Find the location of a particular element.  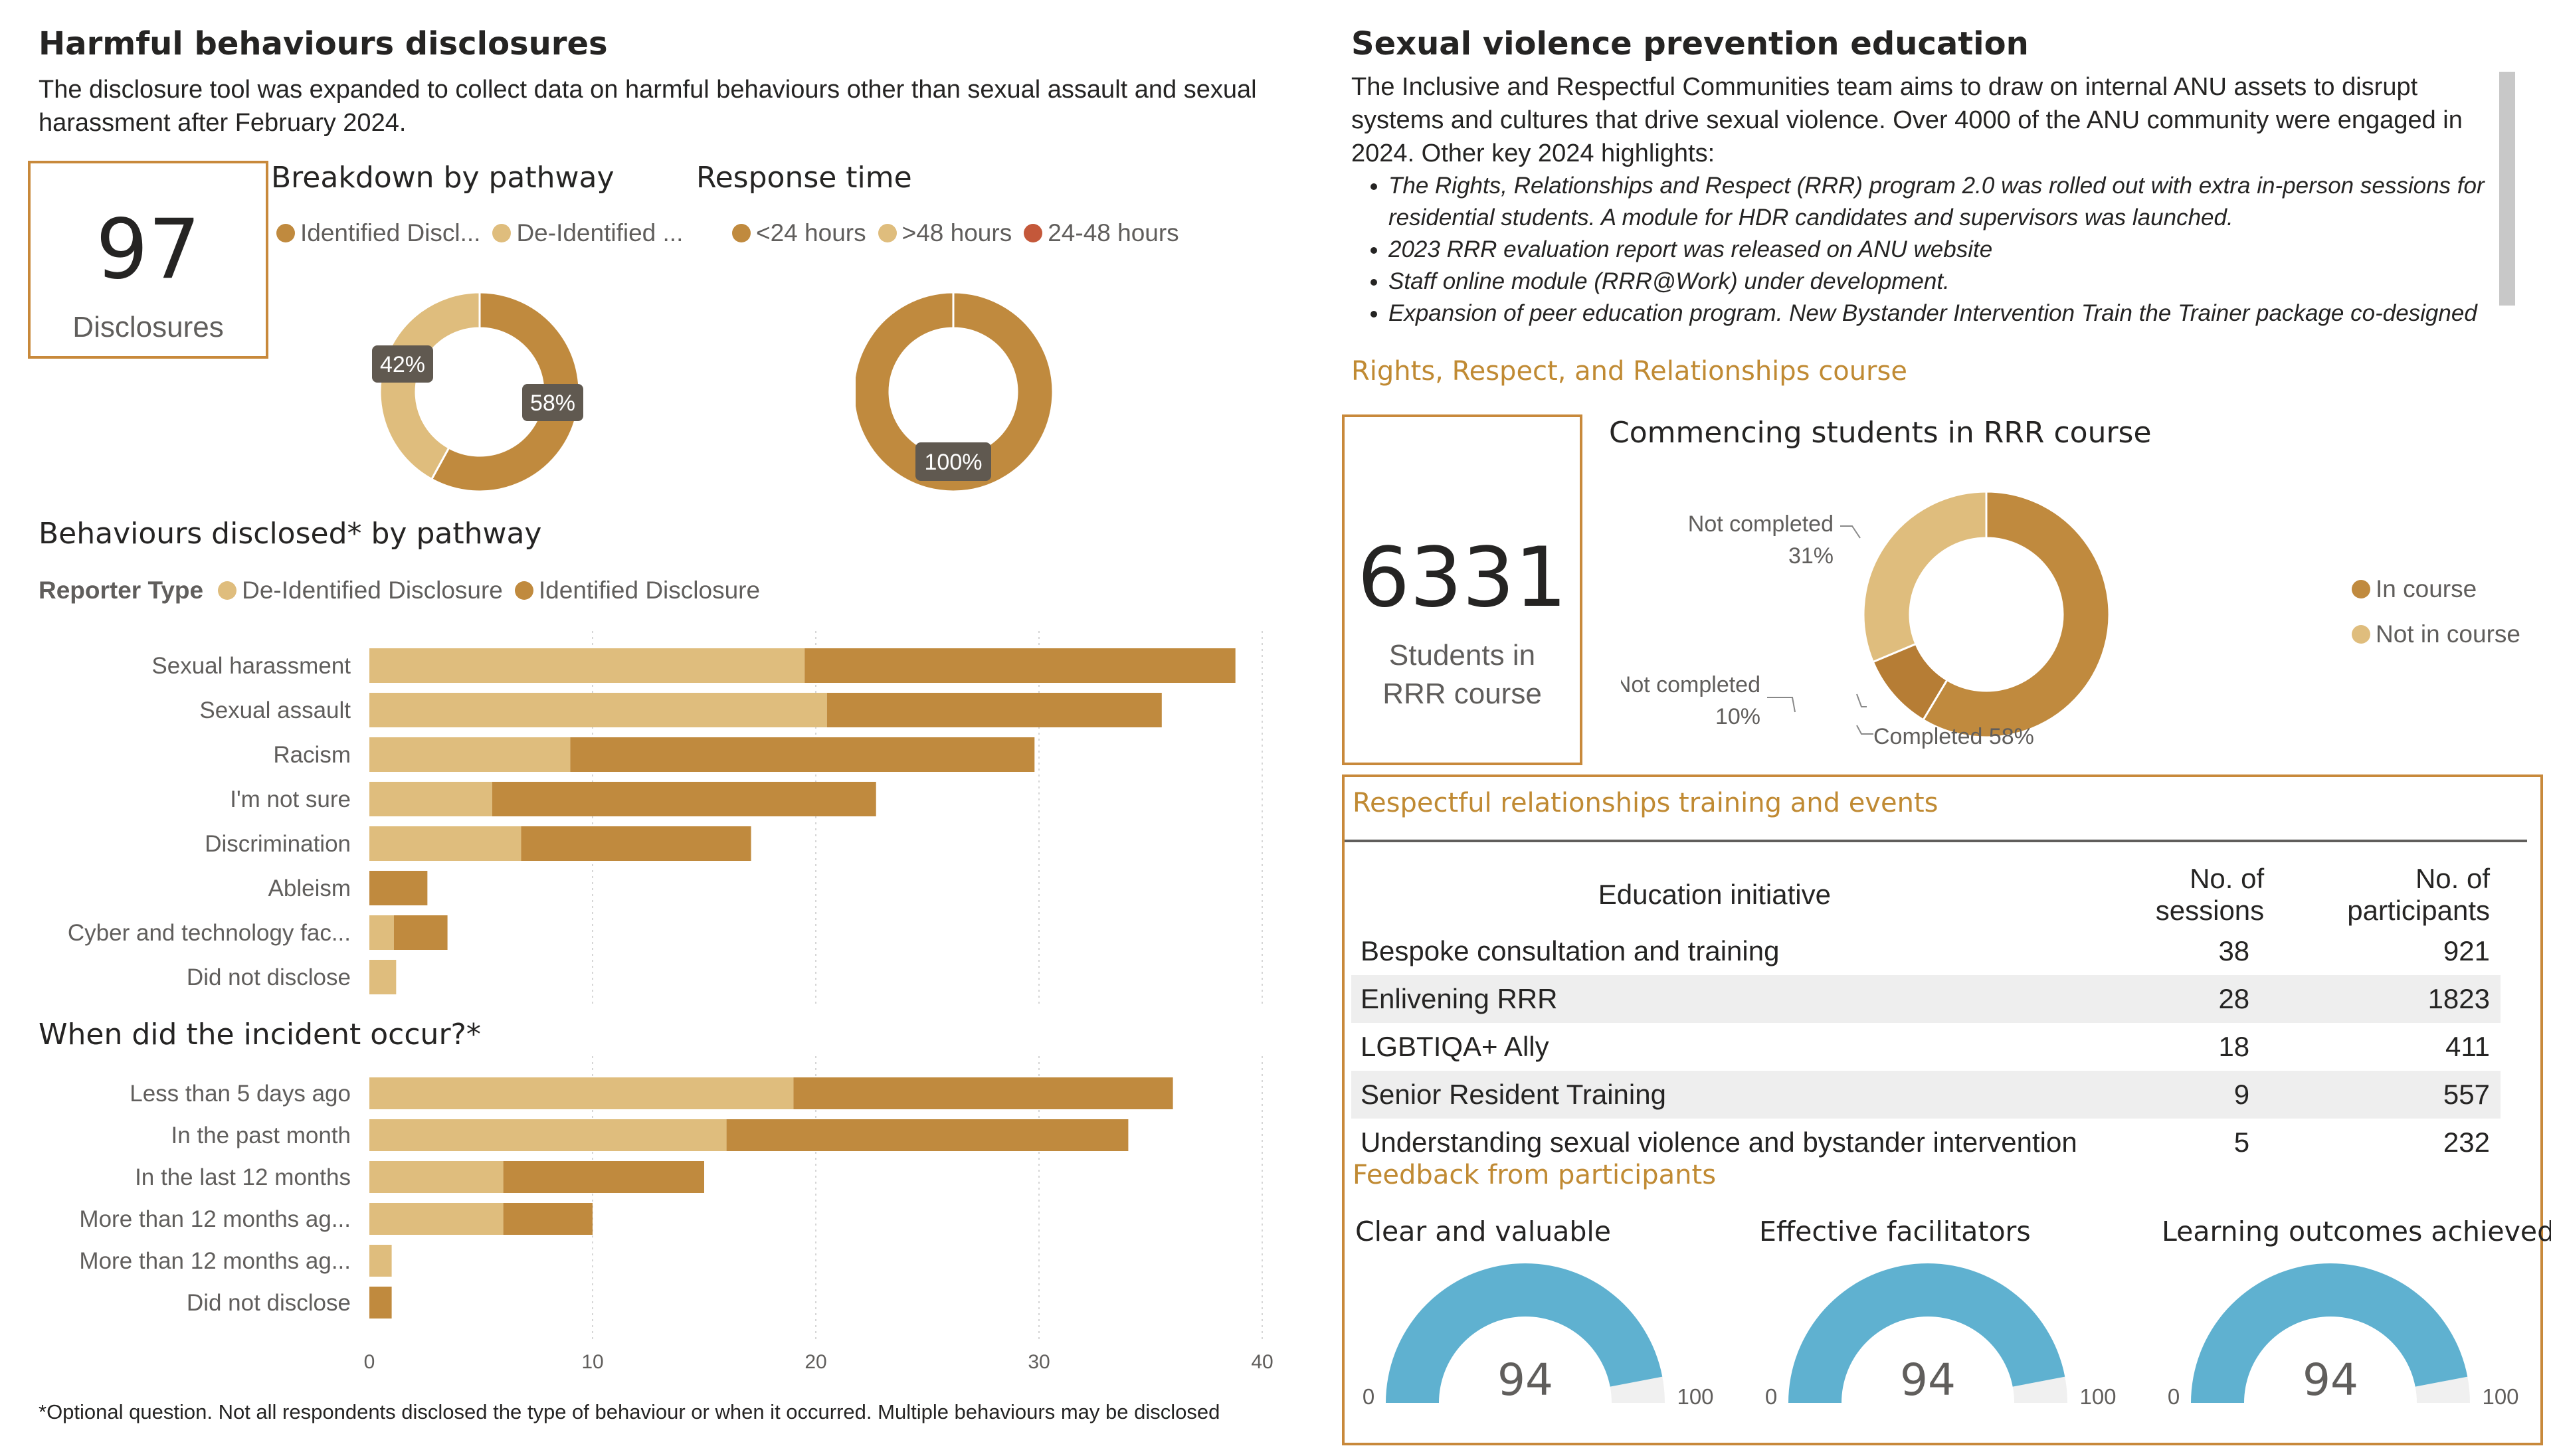

cell-sessions: 28 is located at coordinates (2234, 998).